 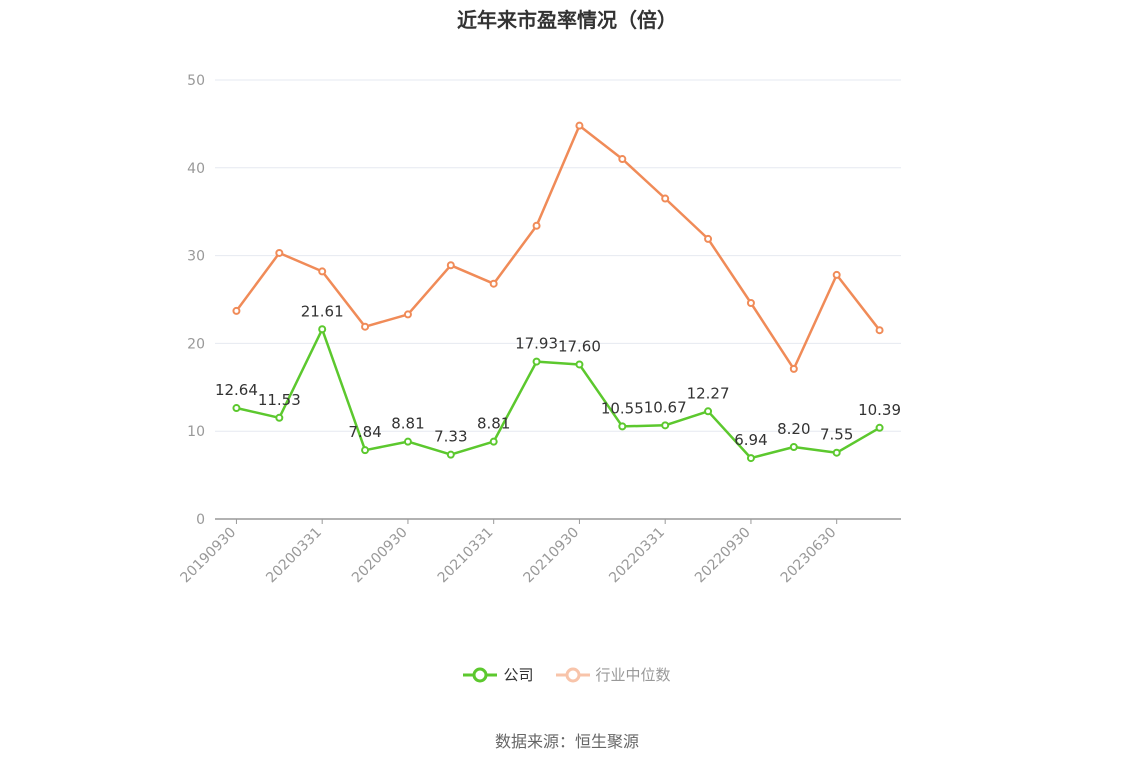 What do you see at coordinates (622, 408) in the screenshot?
I see `data-label: 10.55` at bounding box center [622, 408].